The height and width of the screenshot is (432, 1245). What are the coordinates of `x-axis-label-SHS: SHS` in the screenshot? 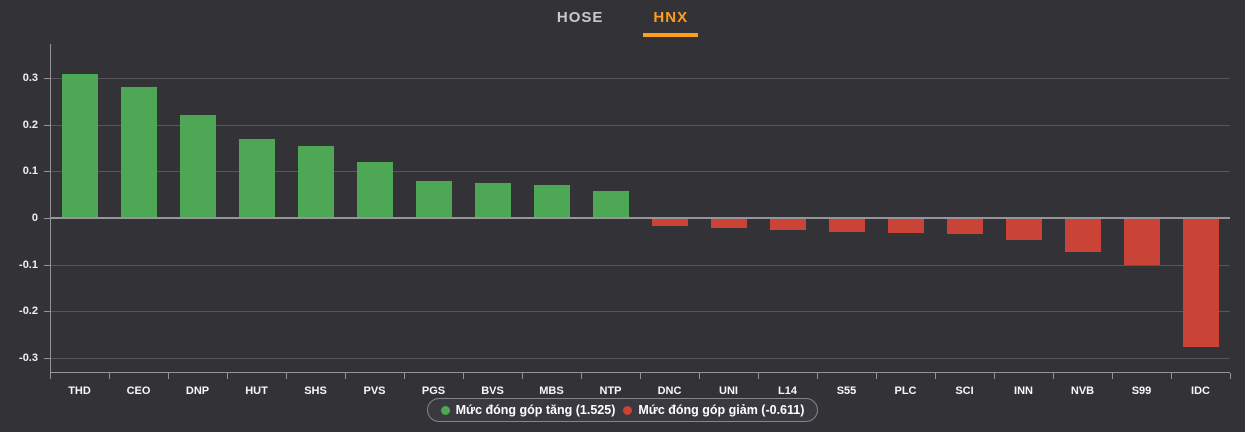 It's located at (315, 391).